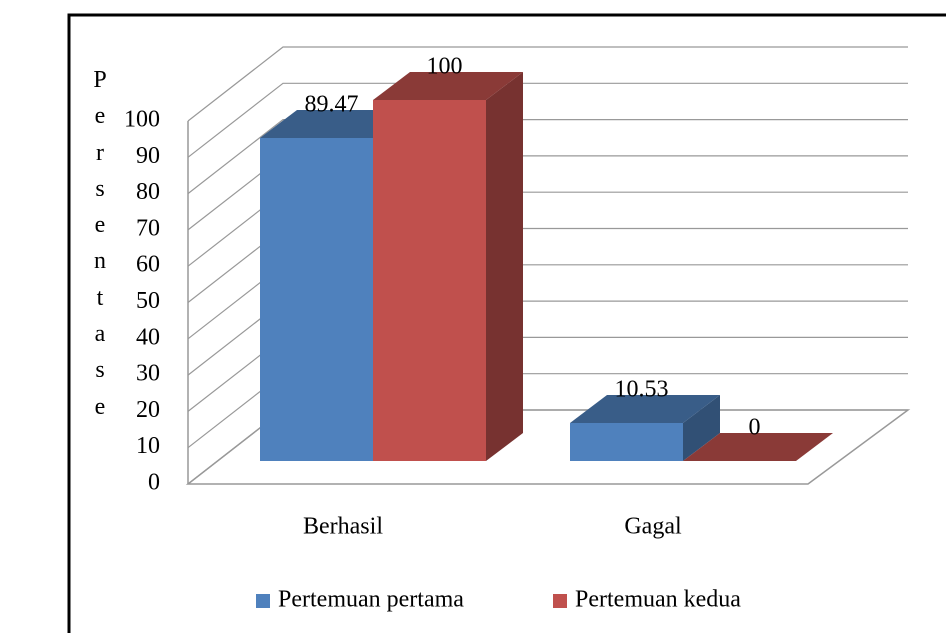  What do you see at coordinates (148, 192) in the screenshot?
I see `y-tick-label: 80` at bounding box center [148, 192].